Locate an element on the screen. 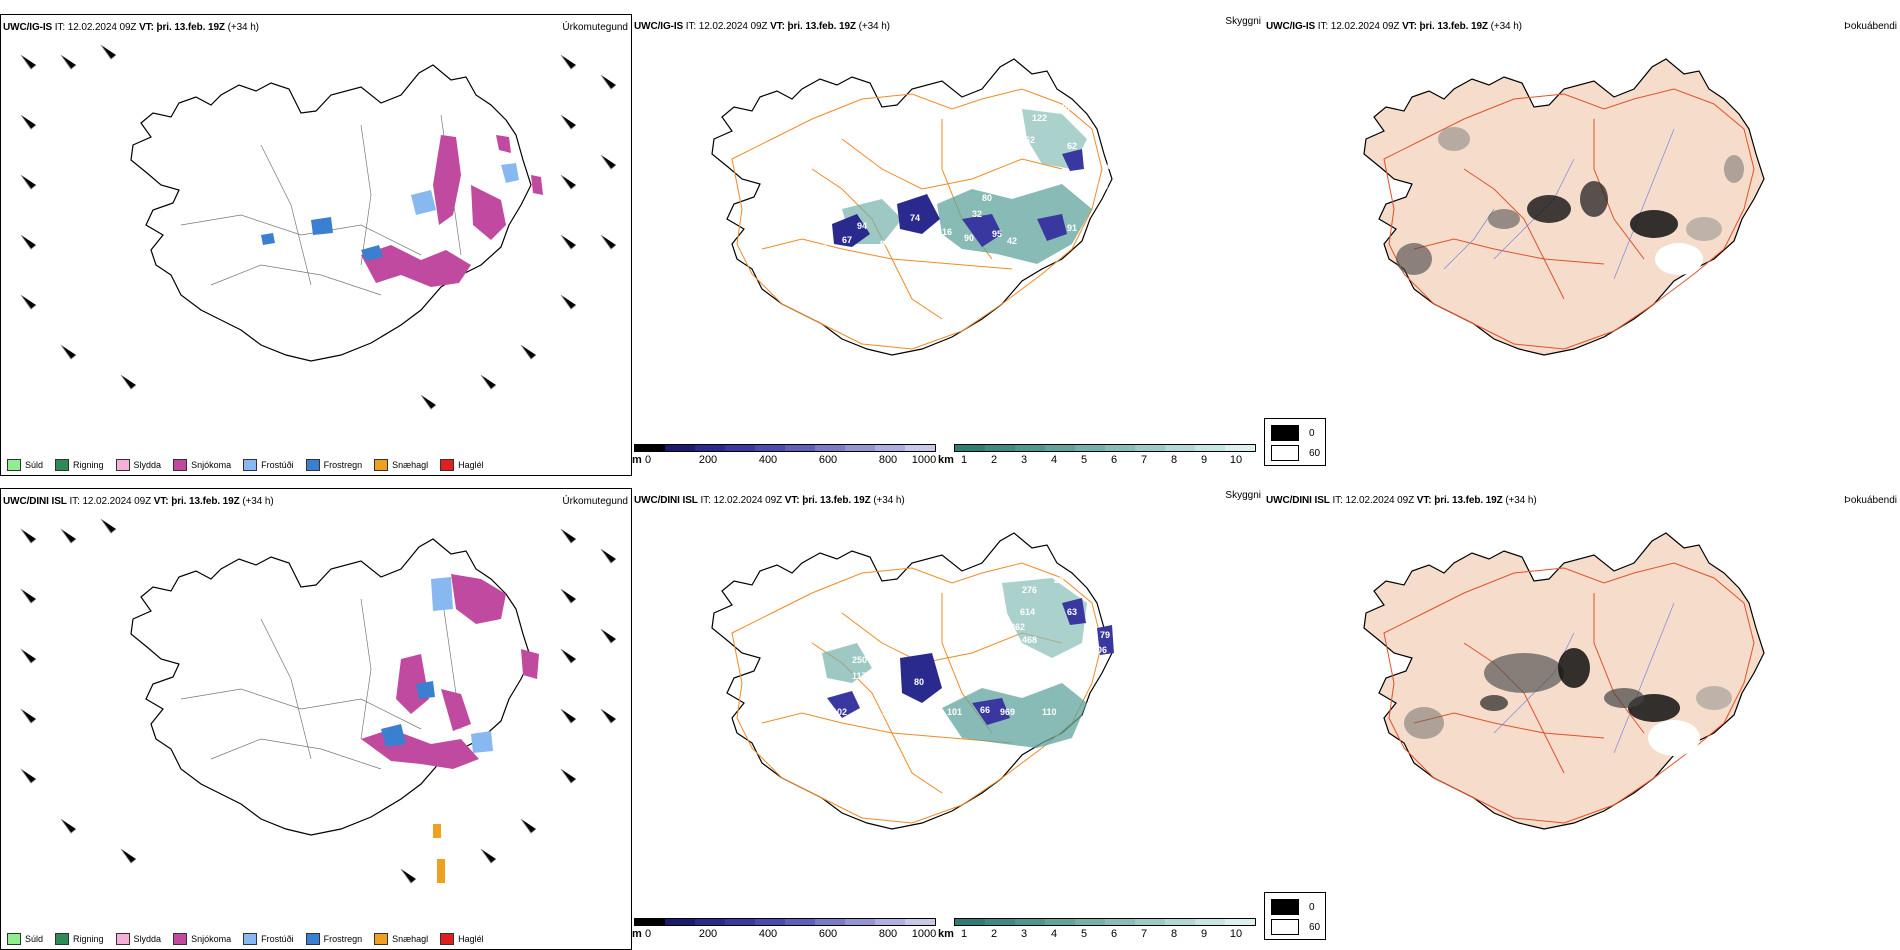 This screenshot has height=950, width=1900. svg-text: 91 is located at coordinates (1072, 228).